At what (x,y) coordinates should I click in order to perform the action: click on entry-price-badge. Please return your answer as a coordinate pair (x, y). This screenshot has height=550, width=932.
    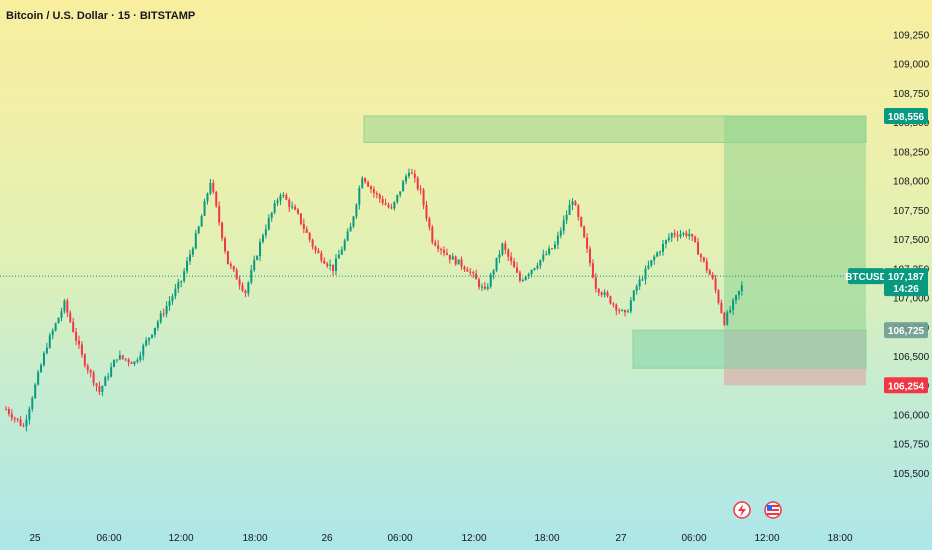
    Looking at the image, I should click on (906, 330).